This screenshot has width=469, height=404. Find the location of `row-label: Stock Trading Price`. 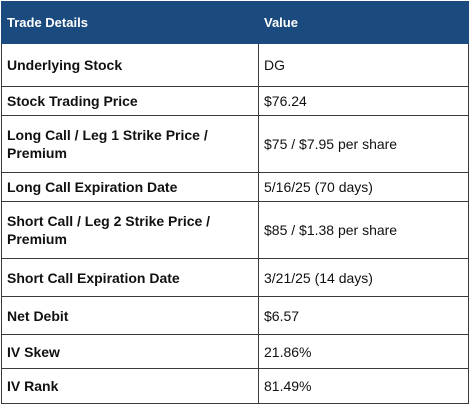

row-label: Stock Trading Price is located at coordinates (130, 101).